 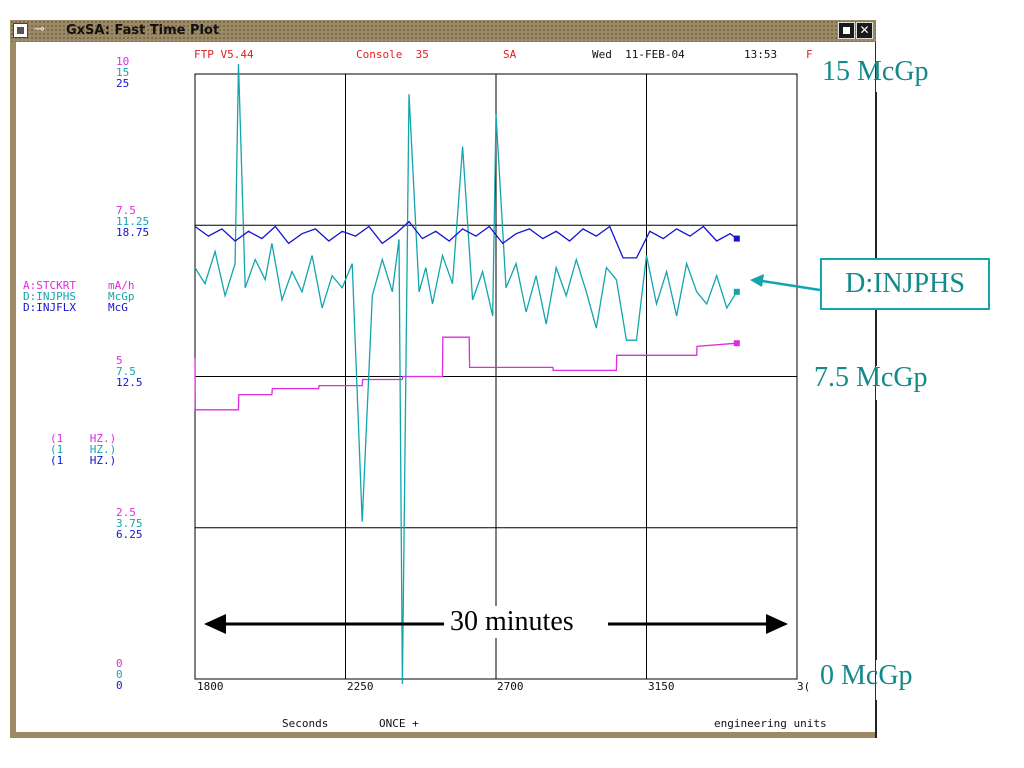 What do you see at coordinates (846, 30) in the screenshot?
I see `minimize-icon` at bounding box center [846, 30].